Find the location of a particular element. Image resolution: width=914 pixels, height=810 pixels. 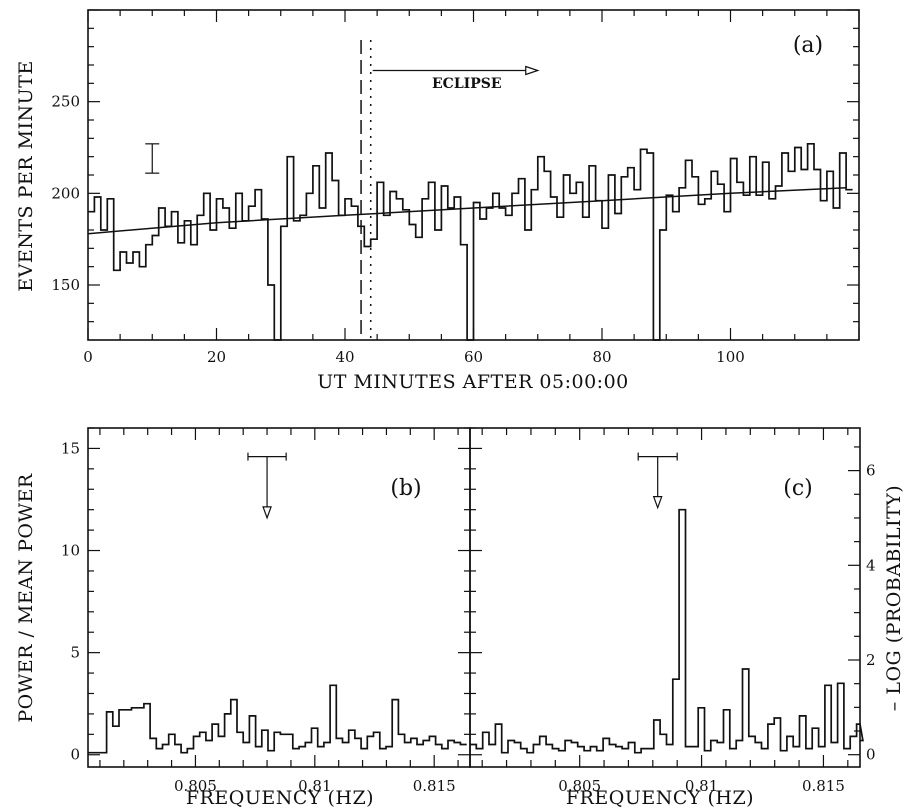

c-x-tick-label: 0.815 is located at coordinates (823, 786).